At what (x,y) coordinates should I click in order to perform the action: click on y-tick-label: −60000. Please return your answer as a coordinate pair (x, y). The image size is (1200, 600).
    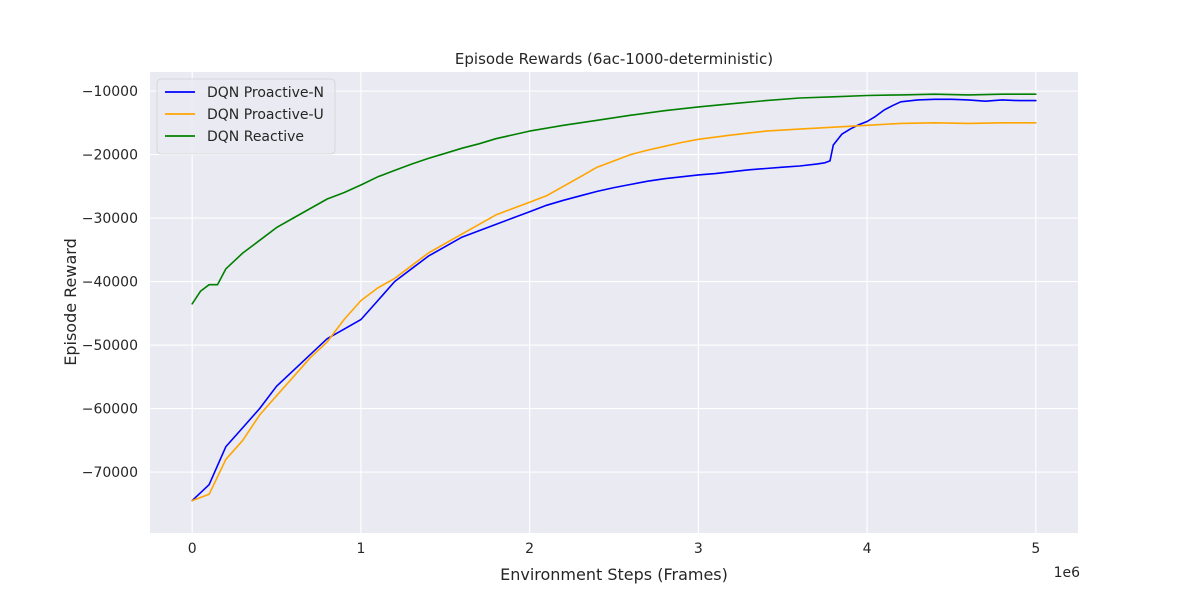
    Looking at the image, I should click on (110, 410).